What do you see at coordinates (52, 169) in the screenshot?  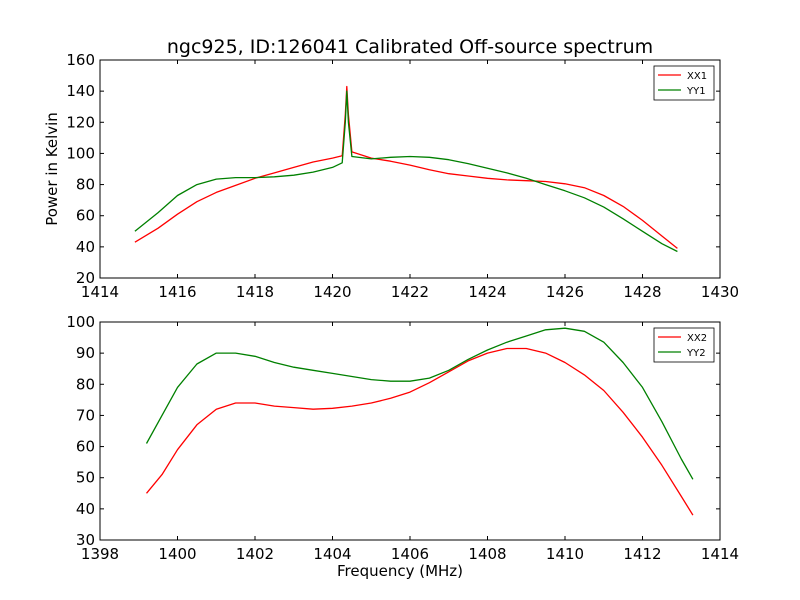 I see `y-axis-label: Power in Kelvin` at bounding box center [52, 169].